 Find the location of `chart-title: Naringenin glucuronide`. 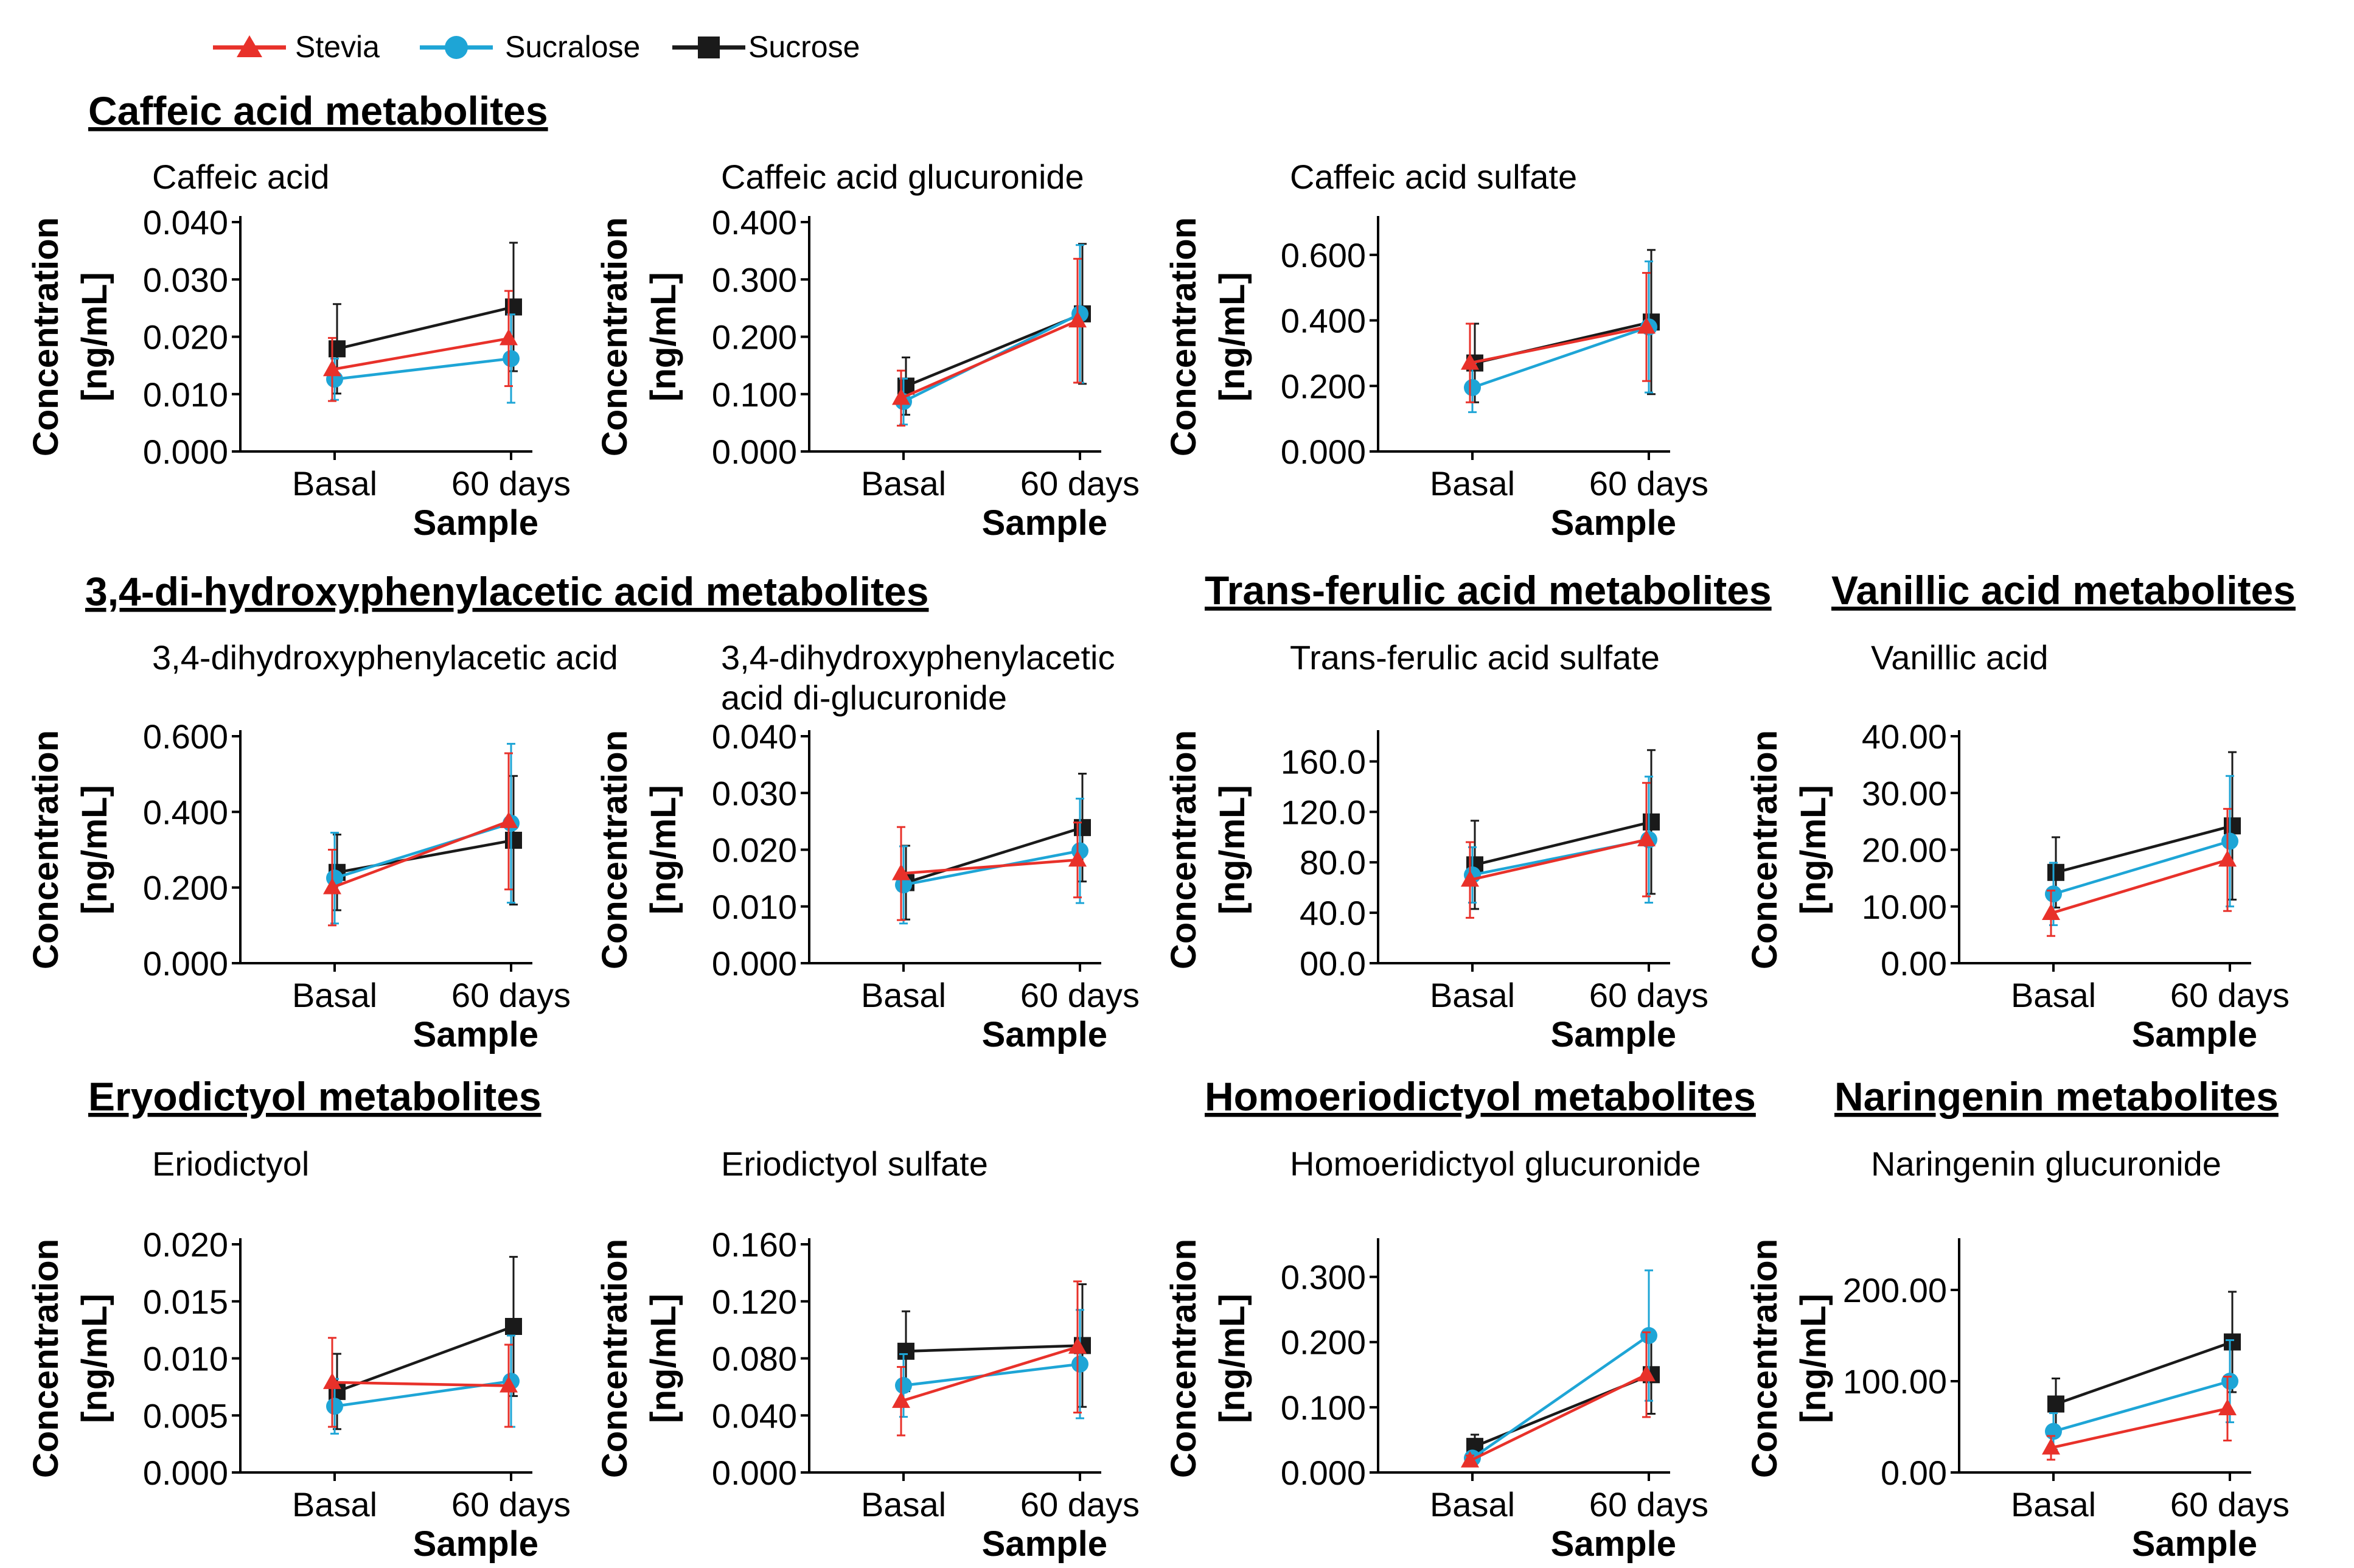

chart-title: Naringenin glucuronide is located at coordinates (2046, 1164).